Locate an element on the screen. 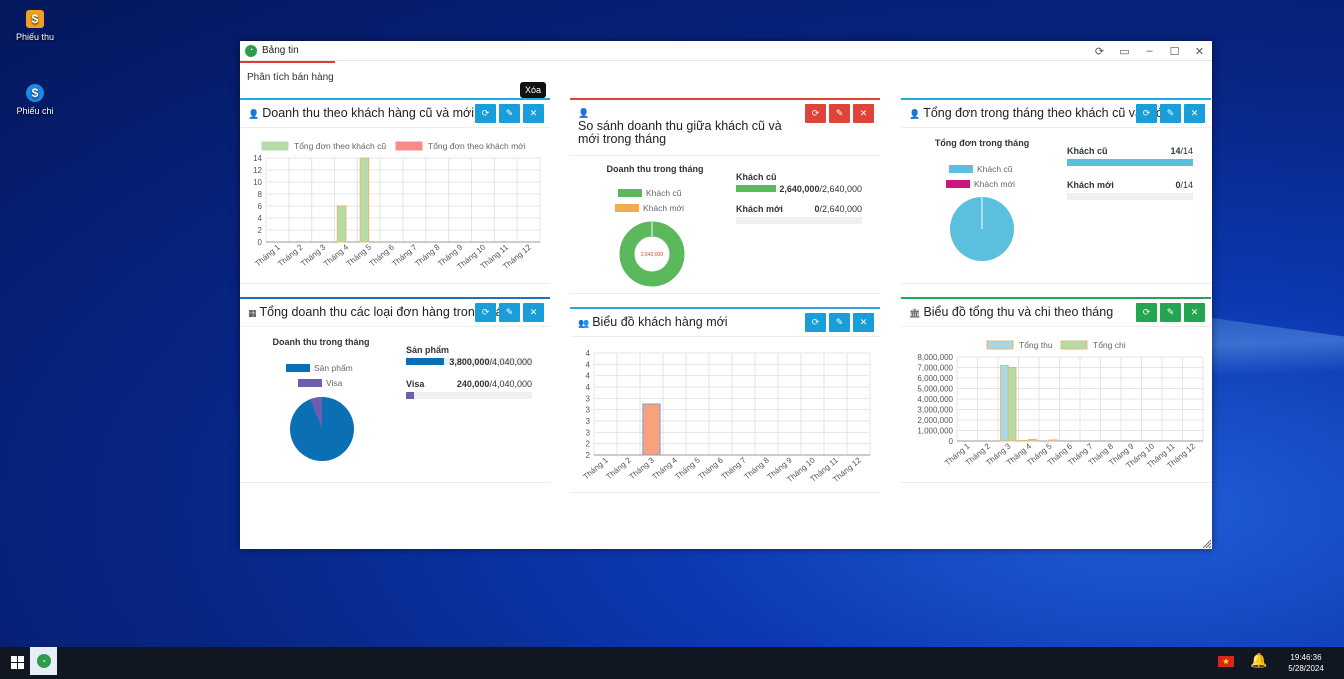  receipt-icon: $ is located at coordinates (35, 19).